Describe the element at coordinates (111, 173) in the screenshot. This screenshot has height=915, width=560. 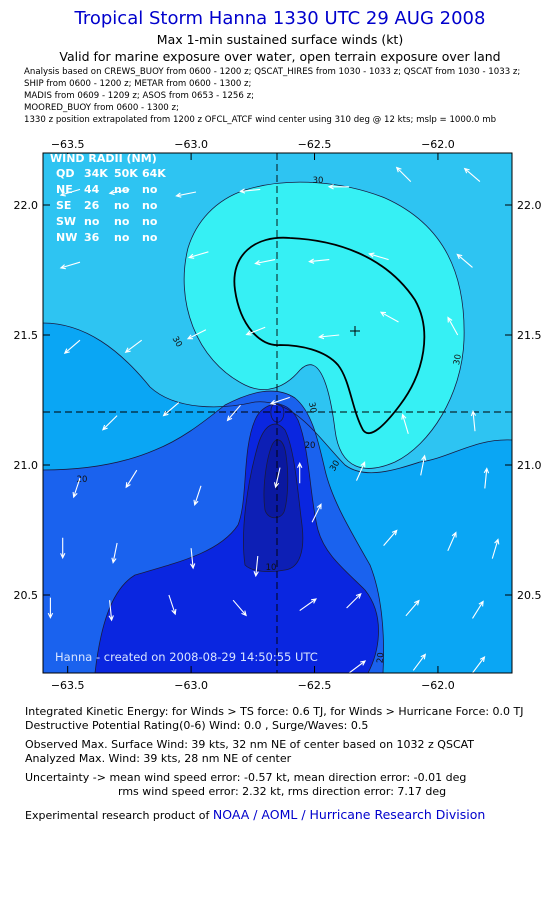
I see `wind-radii-header: QD 34K 50K 64K` at that location.